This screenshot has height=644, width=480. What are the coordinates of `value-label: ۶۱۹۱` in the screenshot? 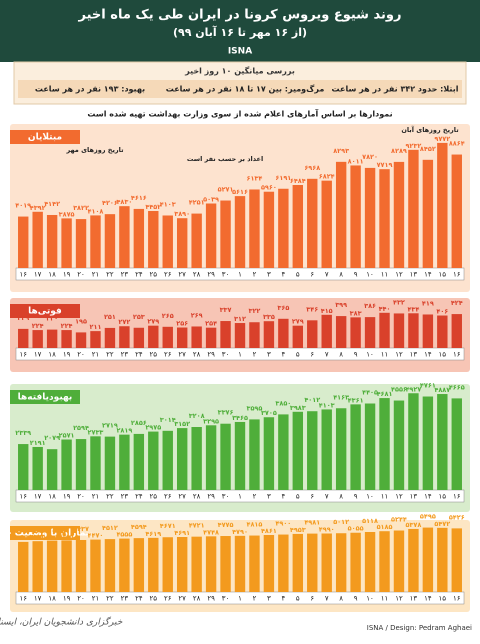 It's located at (283, 178).